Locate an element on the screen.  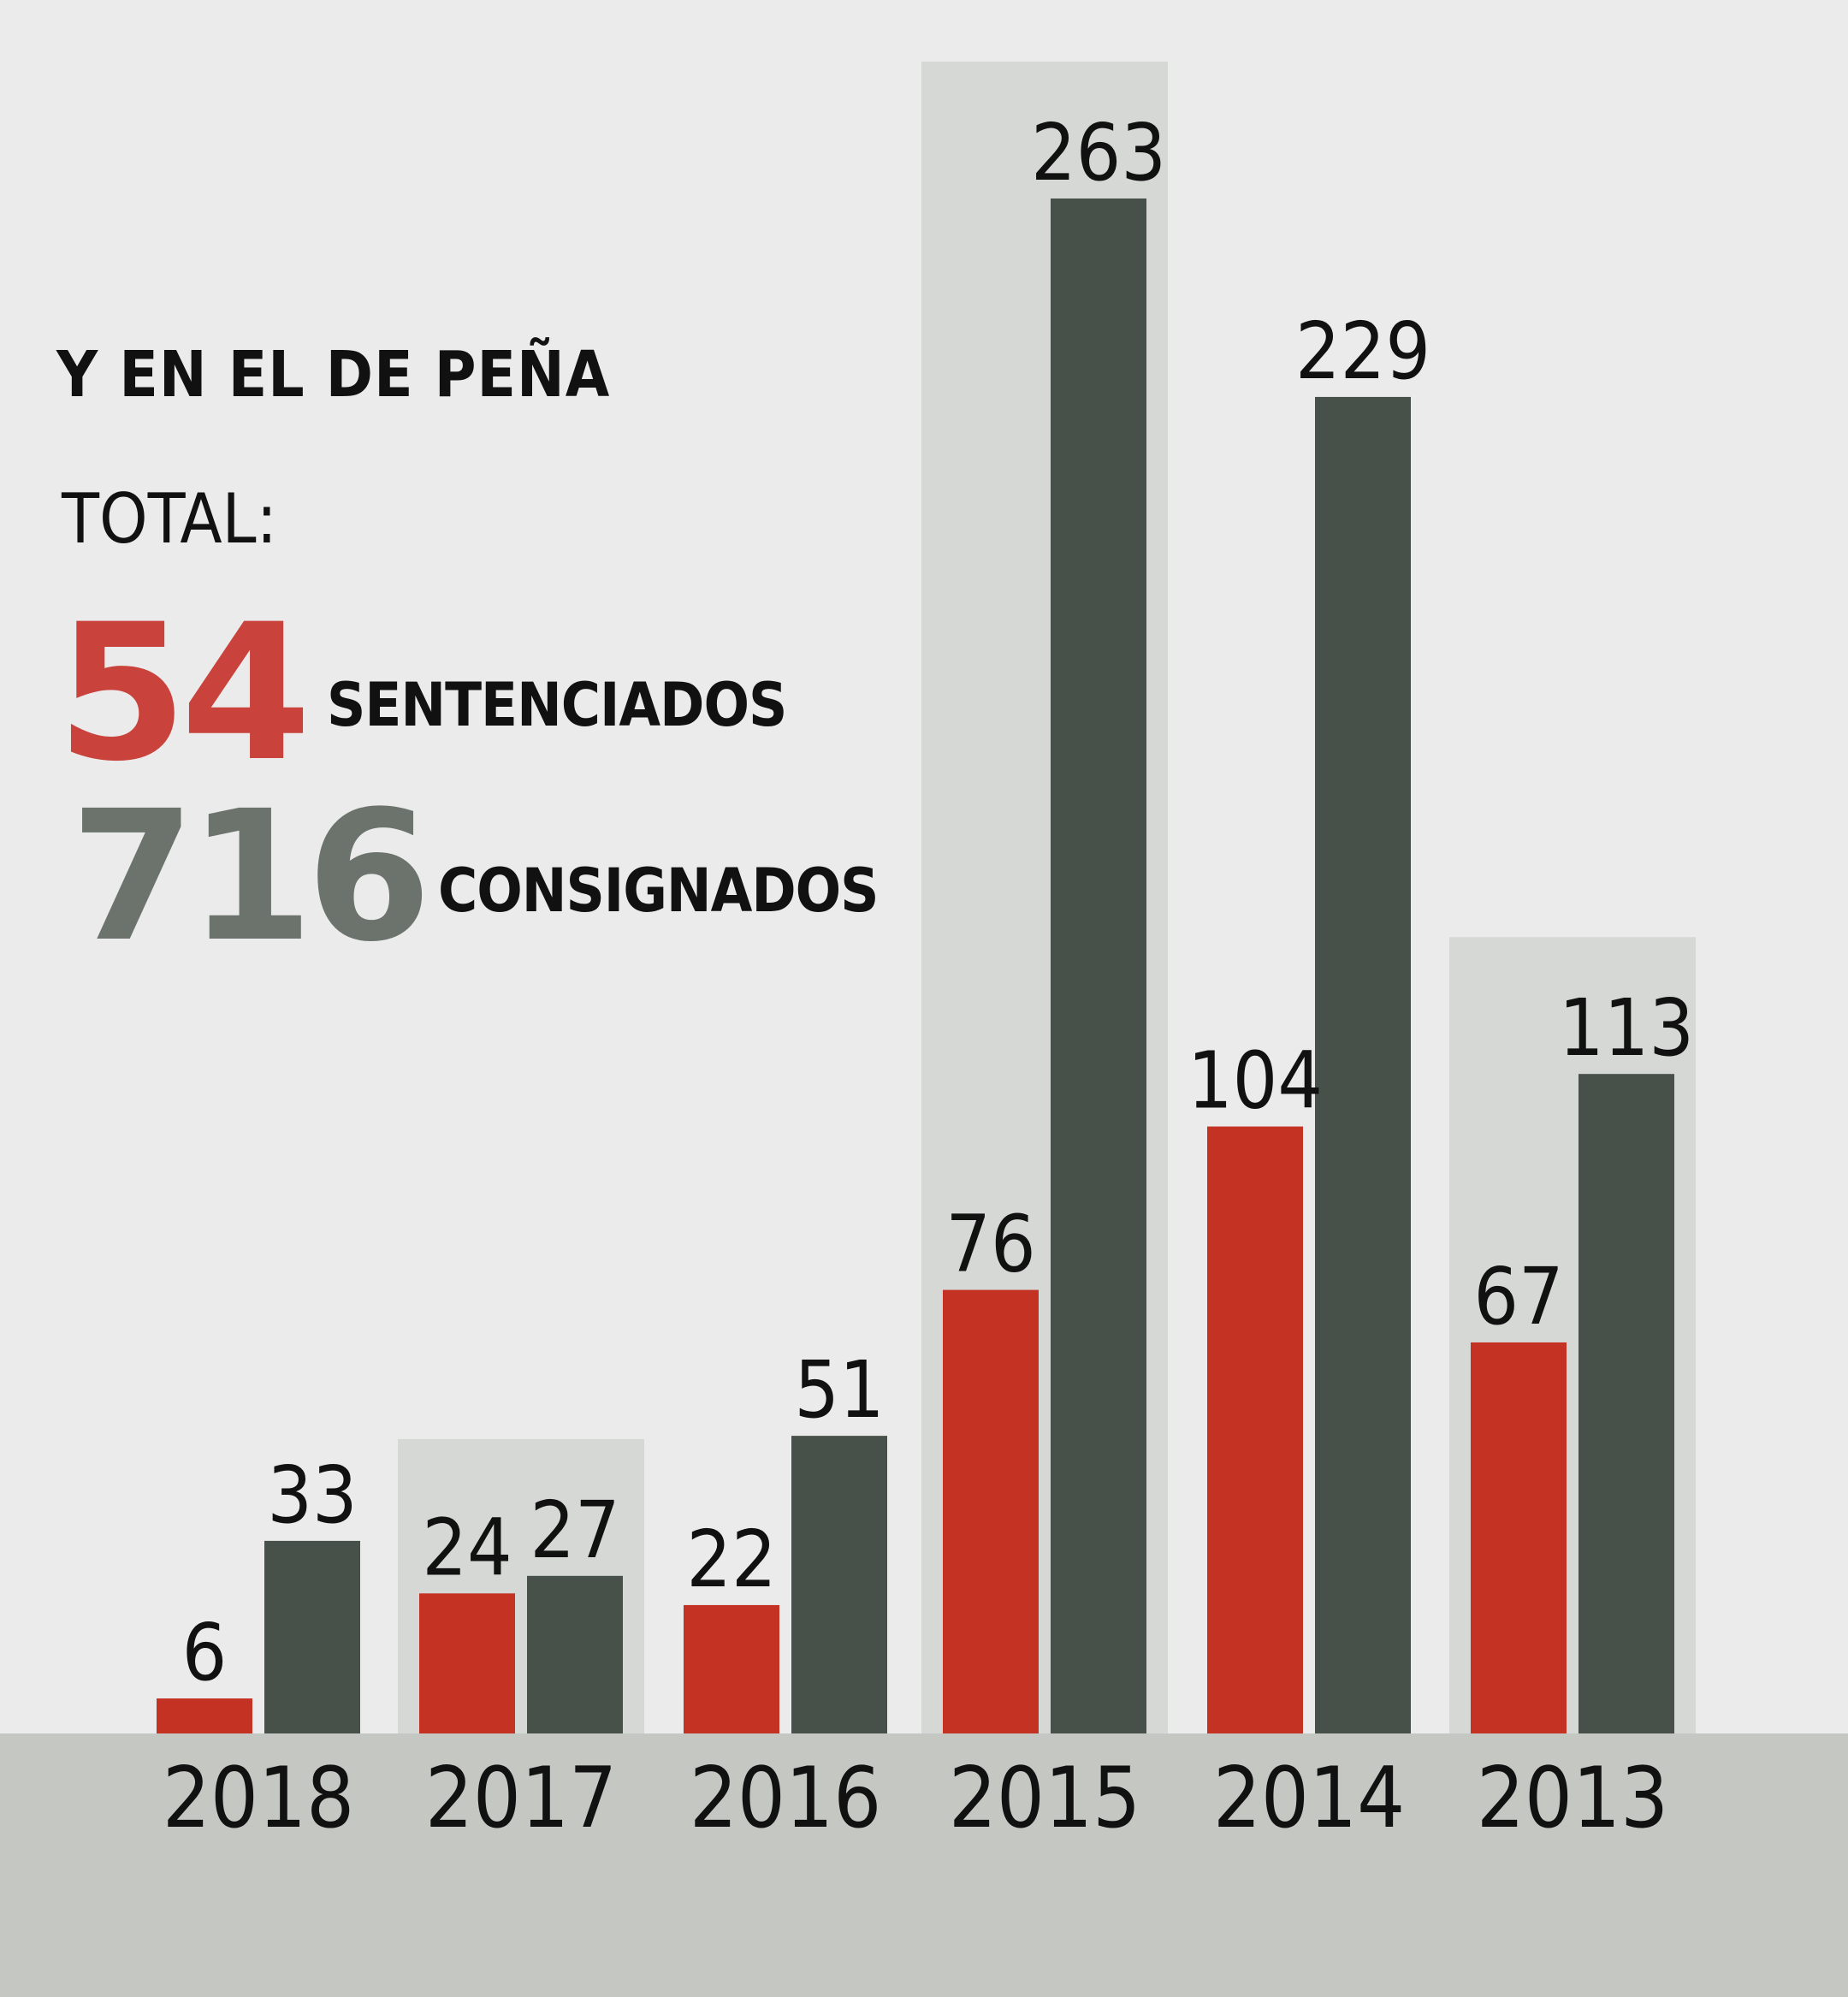
total-consignados-value: 716 is located at coordinates (250, 876).